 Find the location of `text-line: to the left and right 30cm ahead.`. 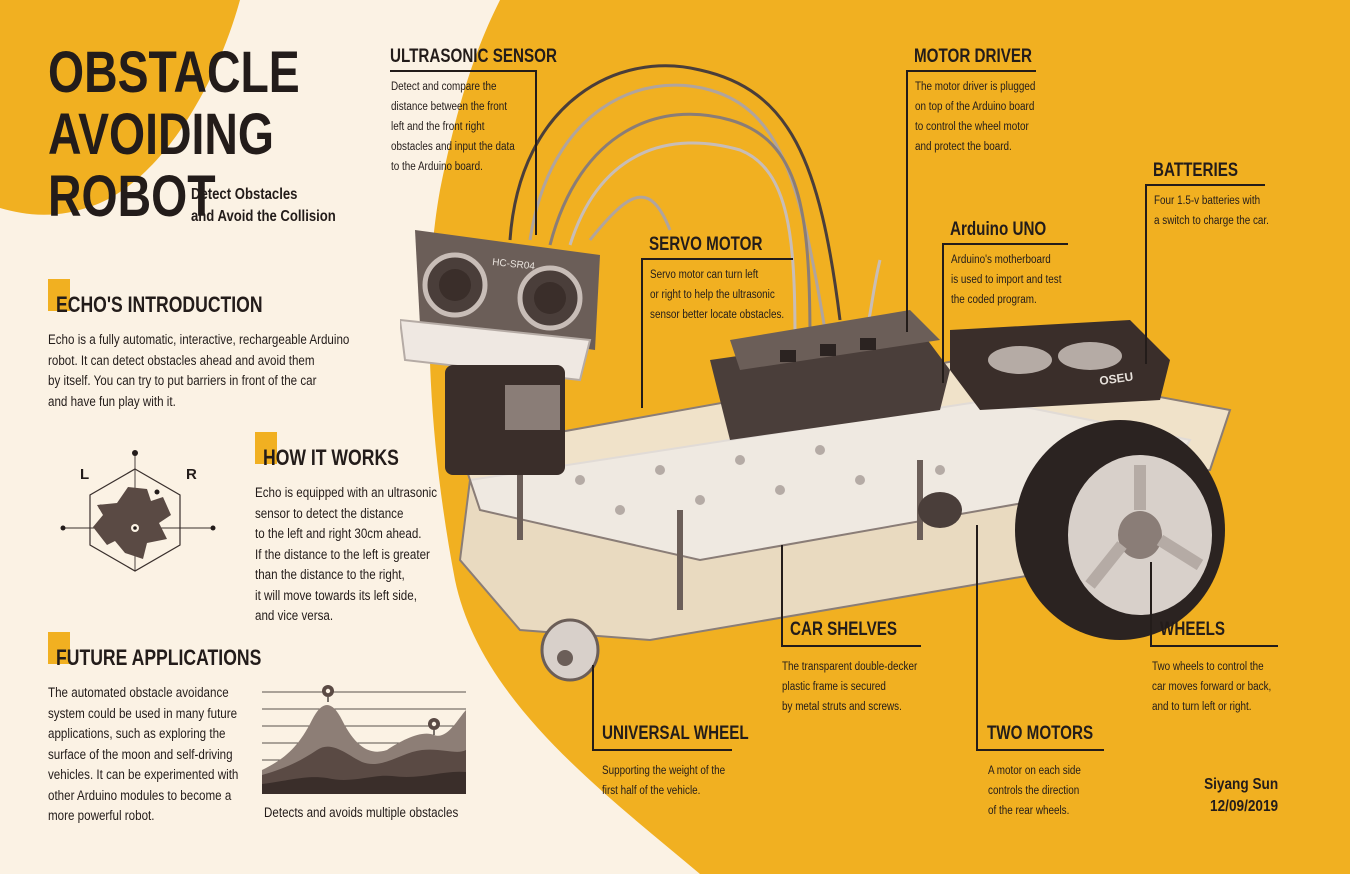

text-line: to the left and right 30cm ahead. is located at coordinates (338, 533).